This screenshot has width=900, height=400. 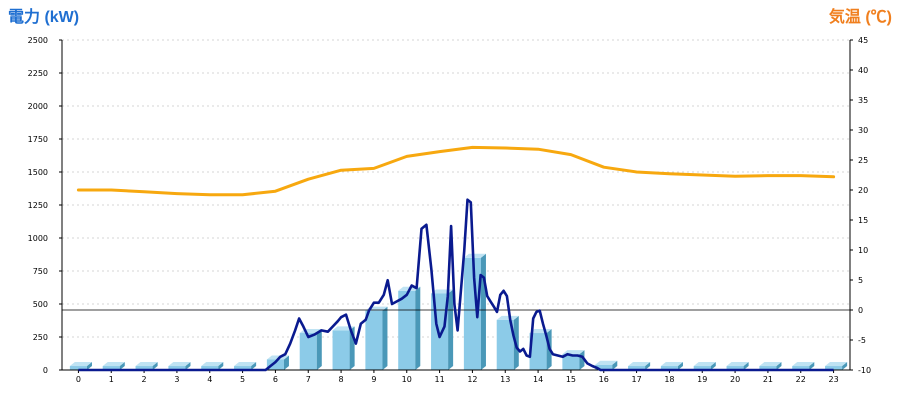 What do you see at coordinates (863, 250) in the screenshot?
I see `right-tick-label: 10` at bounding box center [863, 250].